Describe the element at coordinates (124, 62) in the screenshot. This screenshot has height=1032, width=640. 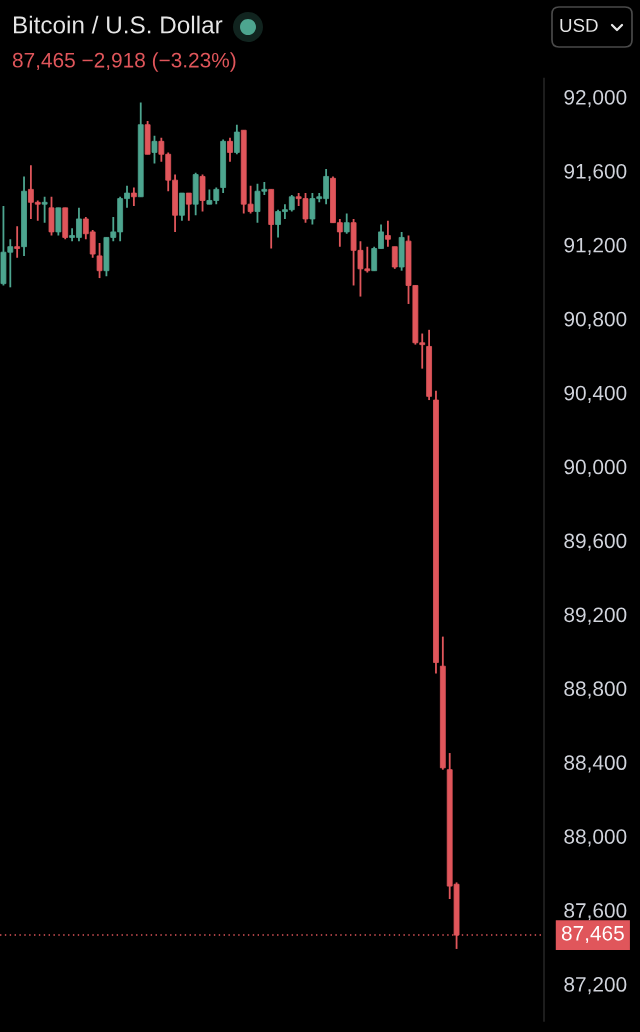
I see `chart-subtitle: 87,465 −2,918 (−3.23%)` at that location.